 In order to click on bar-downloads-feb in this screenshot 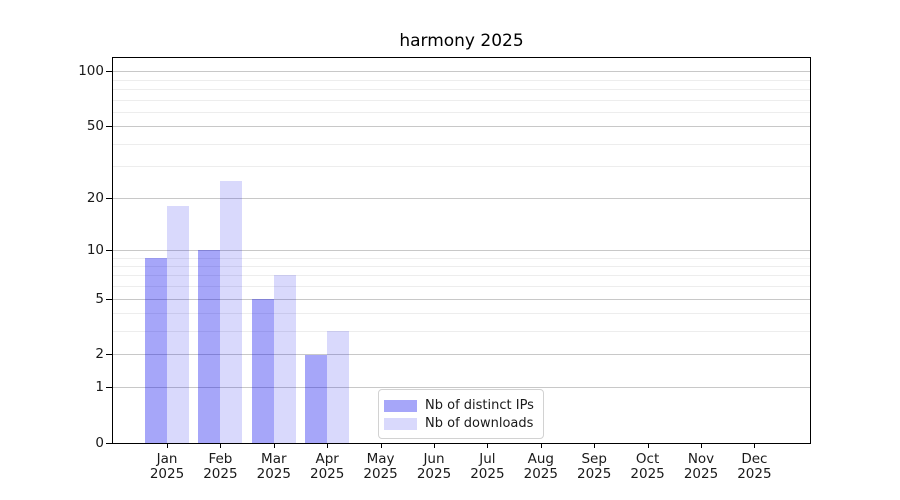, I will do `click(231, 311)`.